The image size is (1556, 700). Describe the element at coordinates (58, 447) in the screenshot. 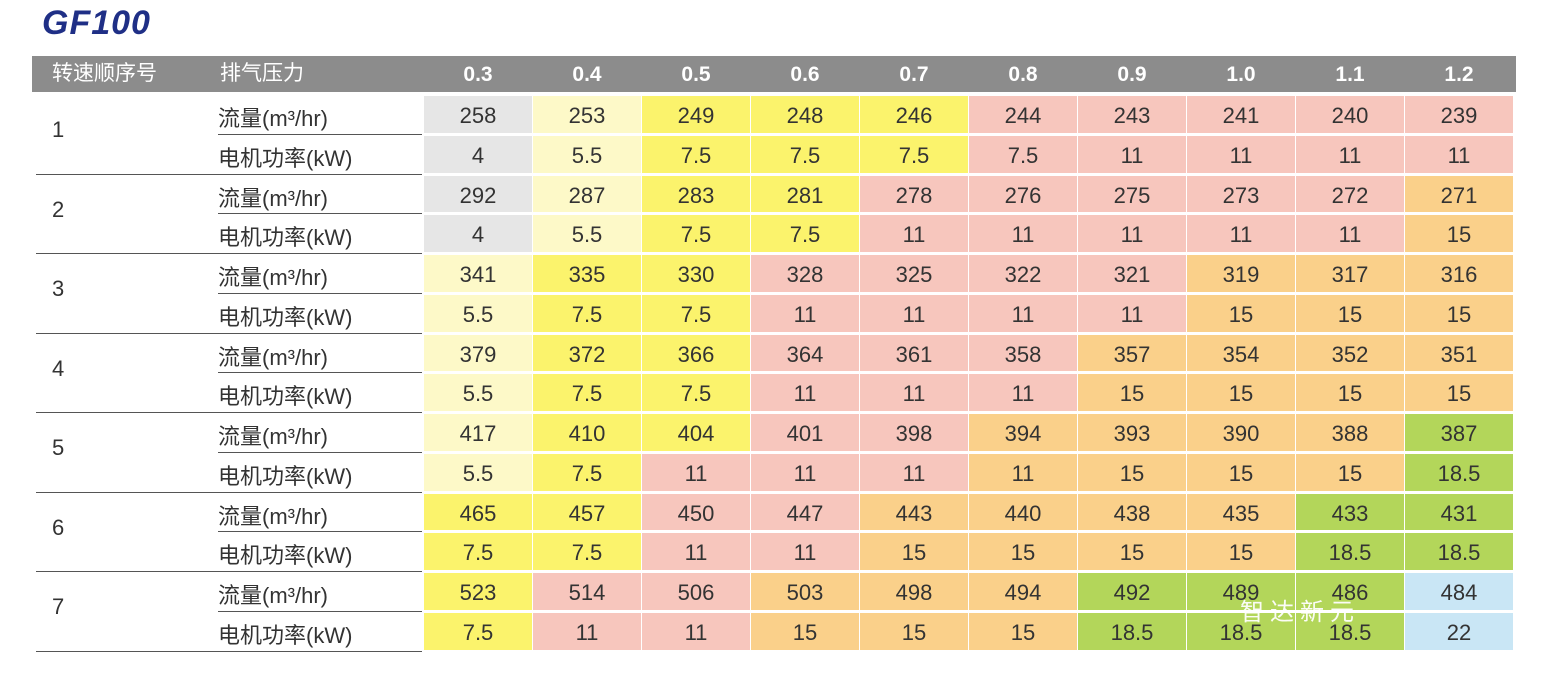

I see `row-seq-5: 5` at that location.